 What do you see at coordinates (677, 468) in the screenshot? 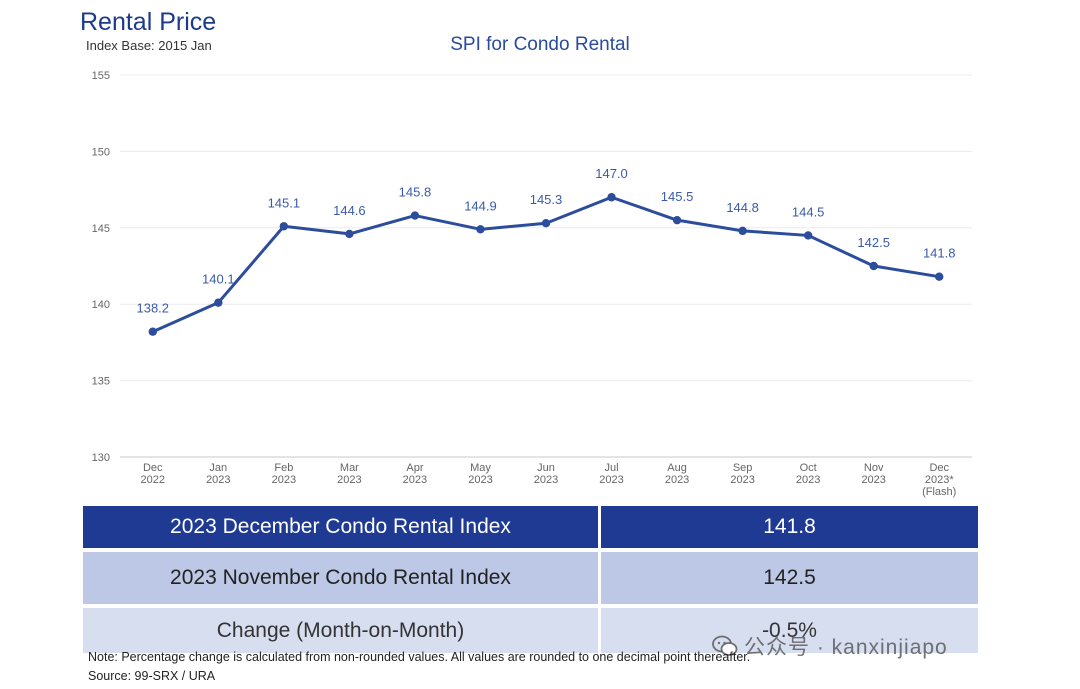
I see `x-tick-label: Aug` at bounding box center [677, 468].